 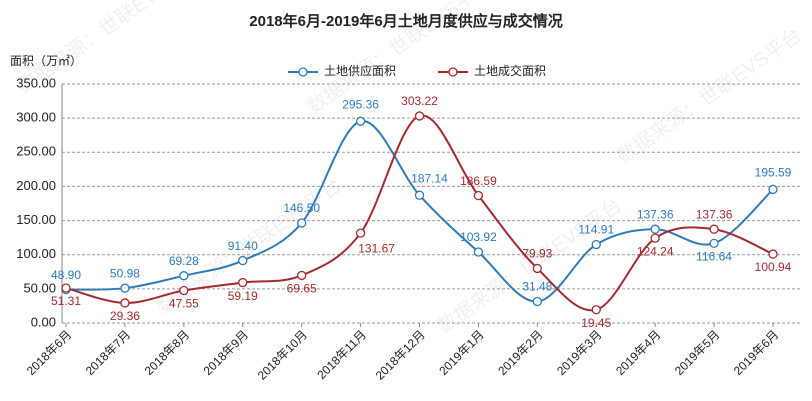 What do you see at coordinates (282, 354) in the screenshot?
I see `x-tick-label: 2018年10月` at bounding box center [282, 354].